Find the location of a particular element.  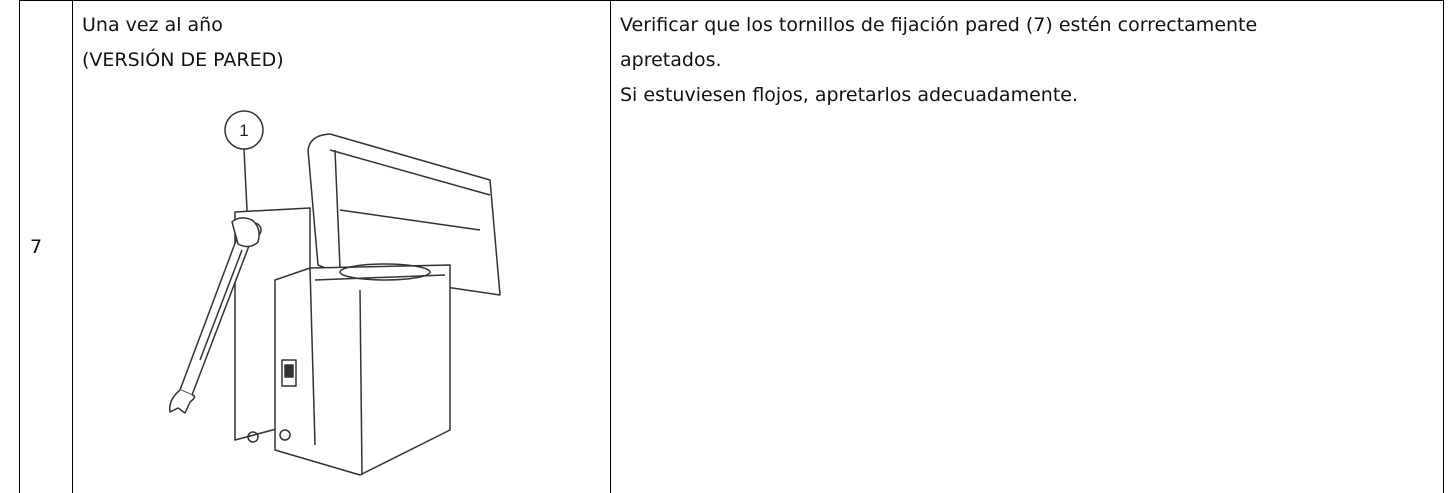

frequency-text: (VERSIÓN DE PARED) is located at coordinates (183, 60).